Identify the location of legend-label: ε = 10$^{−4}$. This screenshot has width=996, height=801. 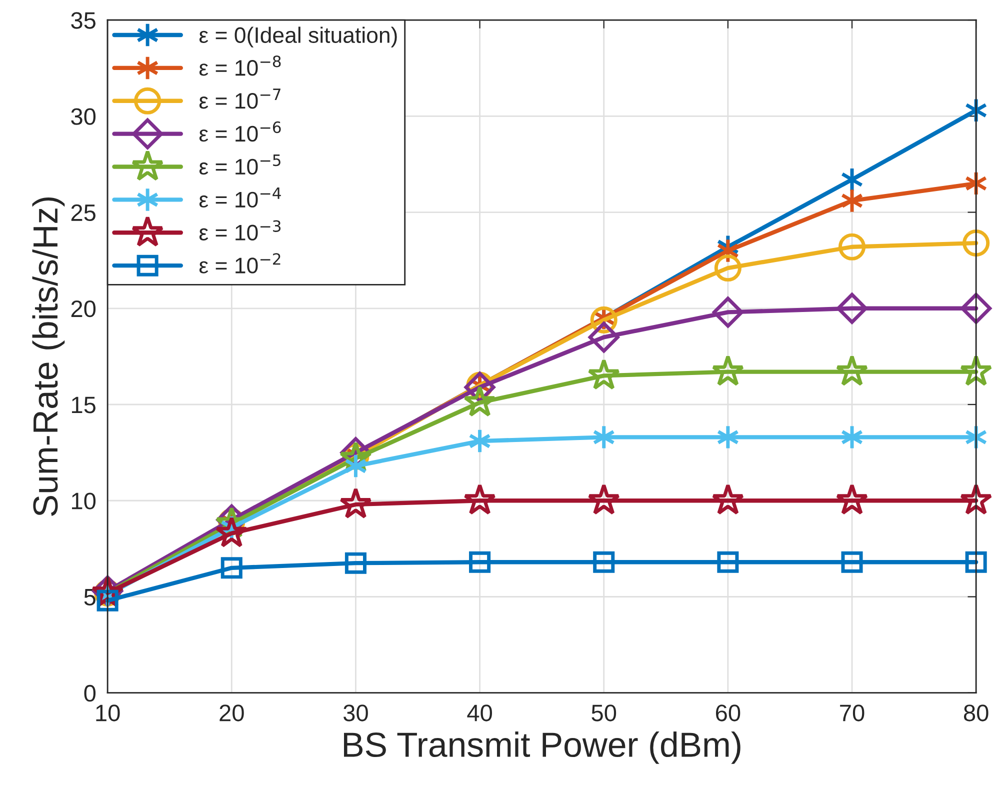
(240, 197).